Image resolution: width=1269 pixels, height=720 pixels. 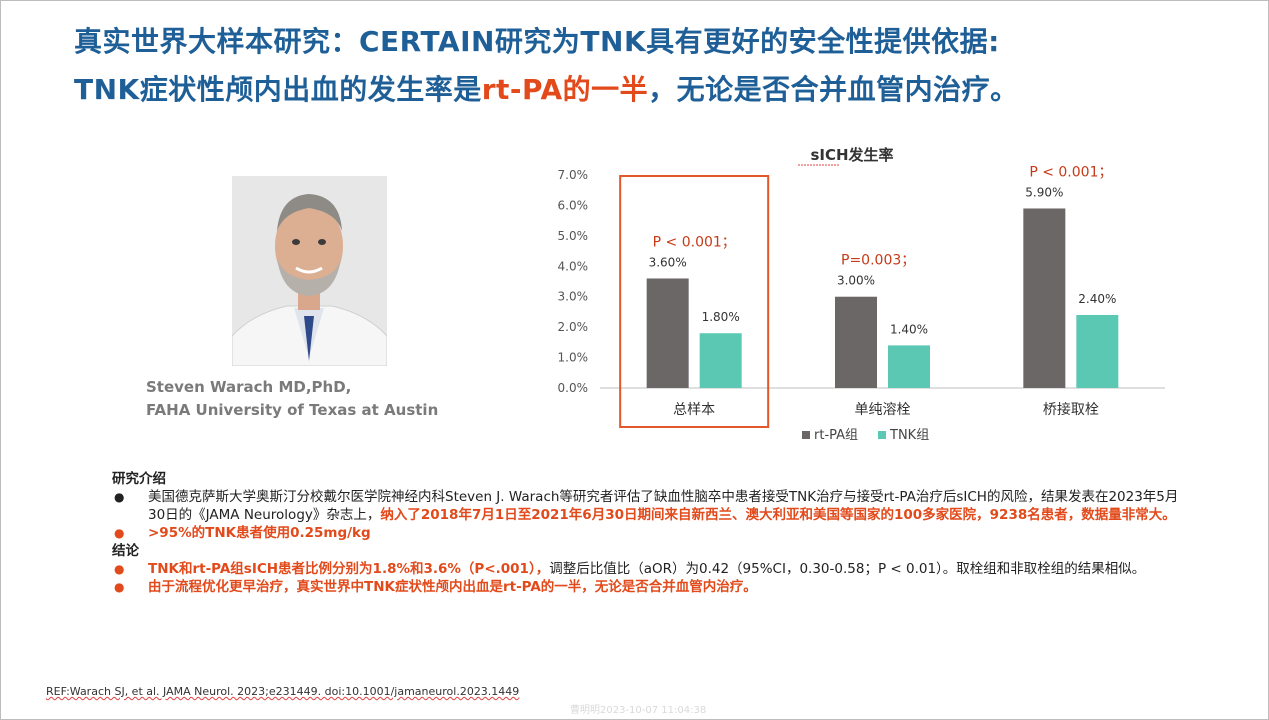 What do you see at coordinates (833, 89) in the screenshot?
I see `title-segment-3: ，无论是否合并血管内治疗。` at bounding box center [833, 89].